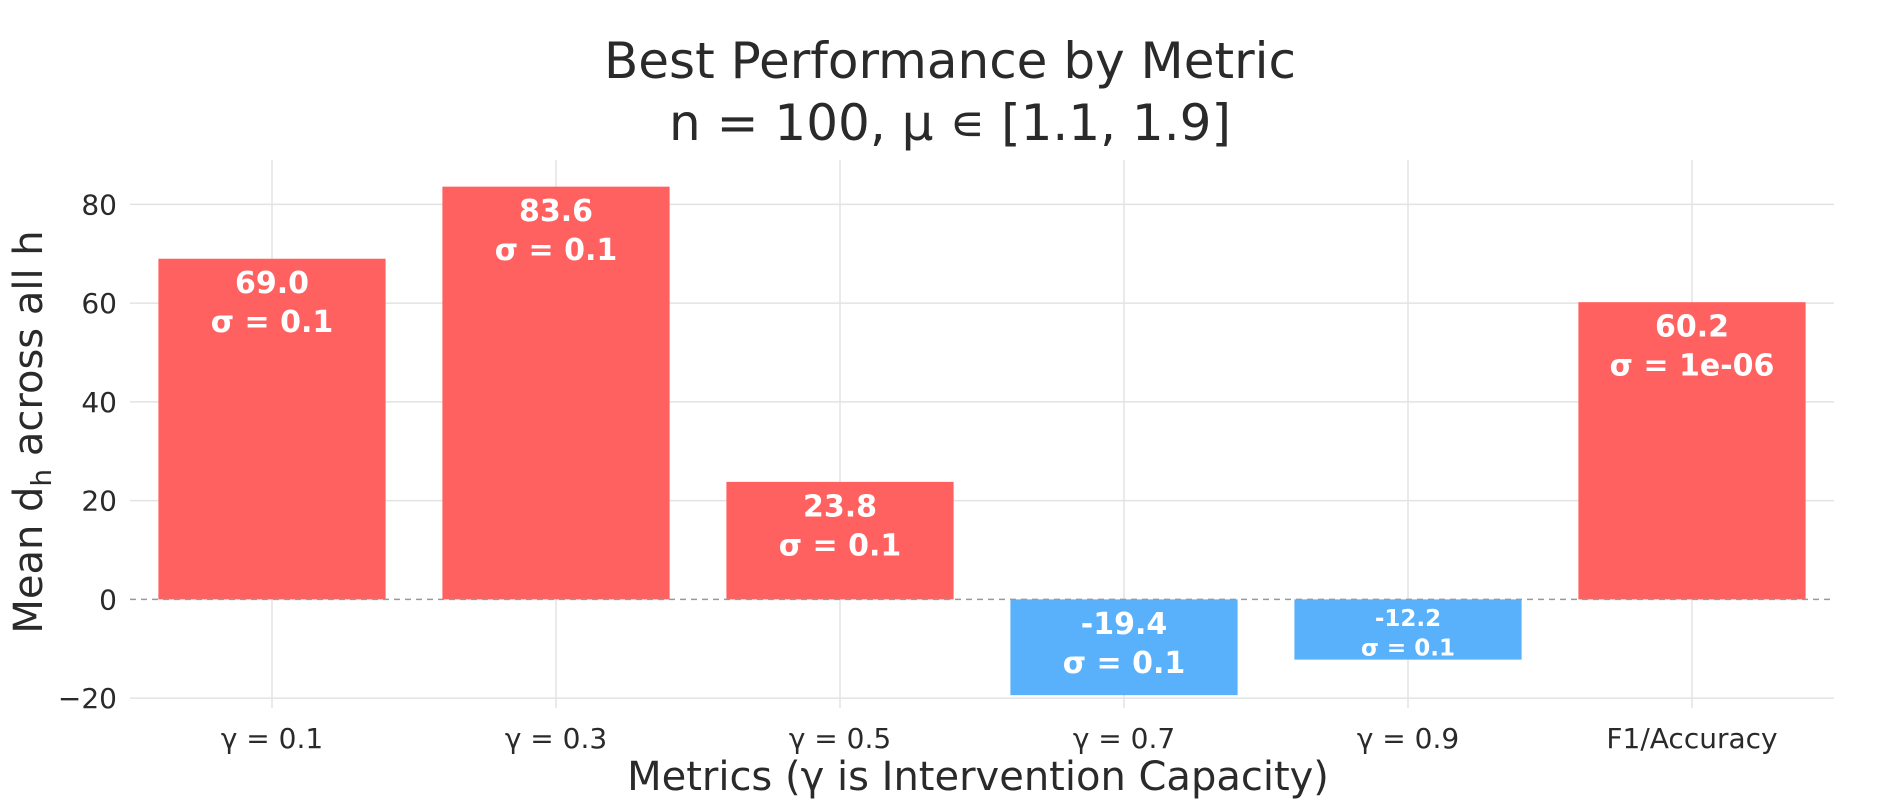 The height and width of the screenshot is (800, 1904). What do you see at coordinates (272, 738) in the screenshot?
I see `x-tick-label: γ = 0.1` at bounding box center [272, 738].